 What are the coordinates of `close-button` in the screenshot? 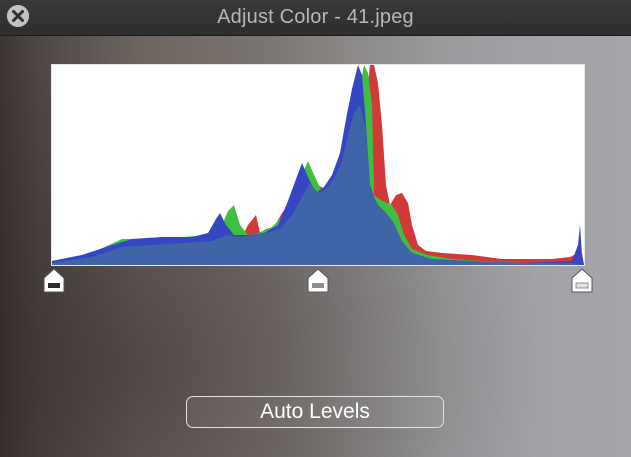 It's located at (18, 16).